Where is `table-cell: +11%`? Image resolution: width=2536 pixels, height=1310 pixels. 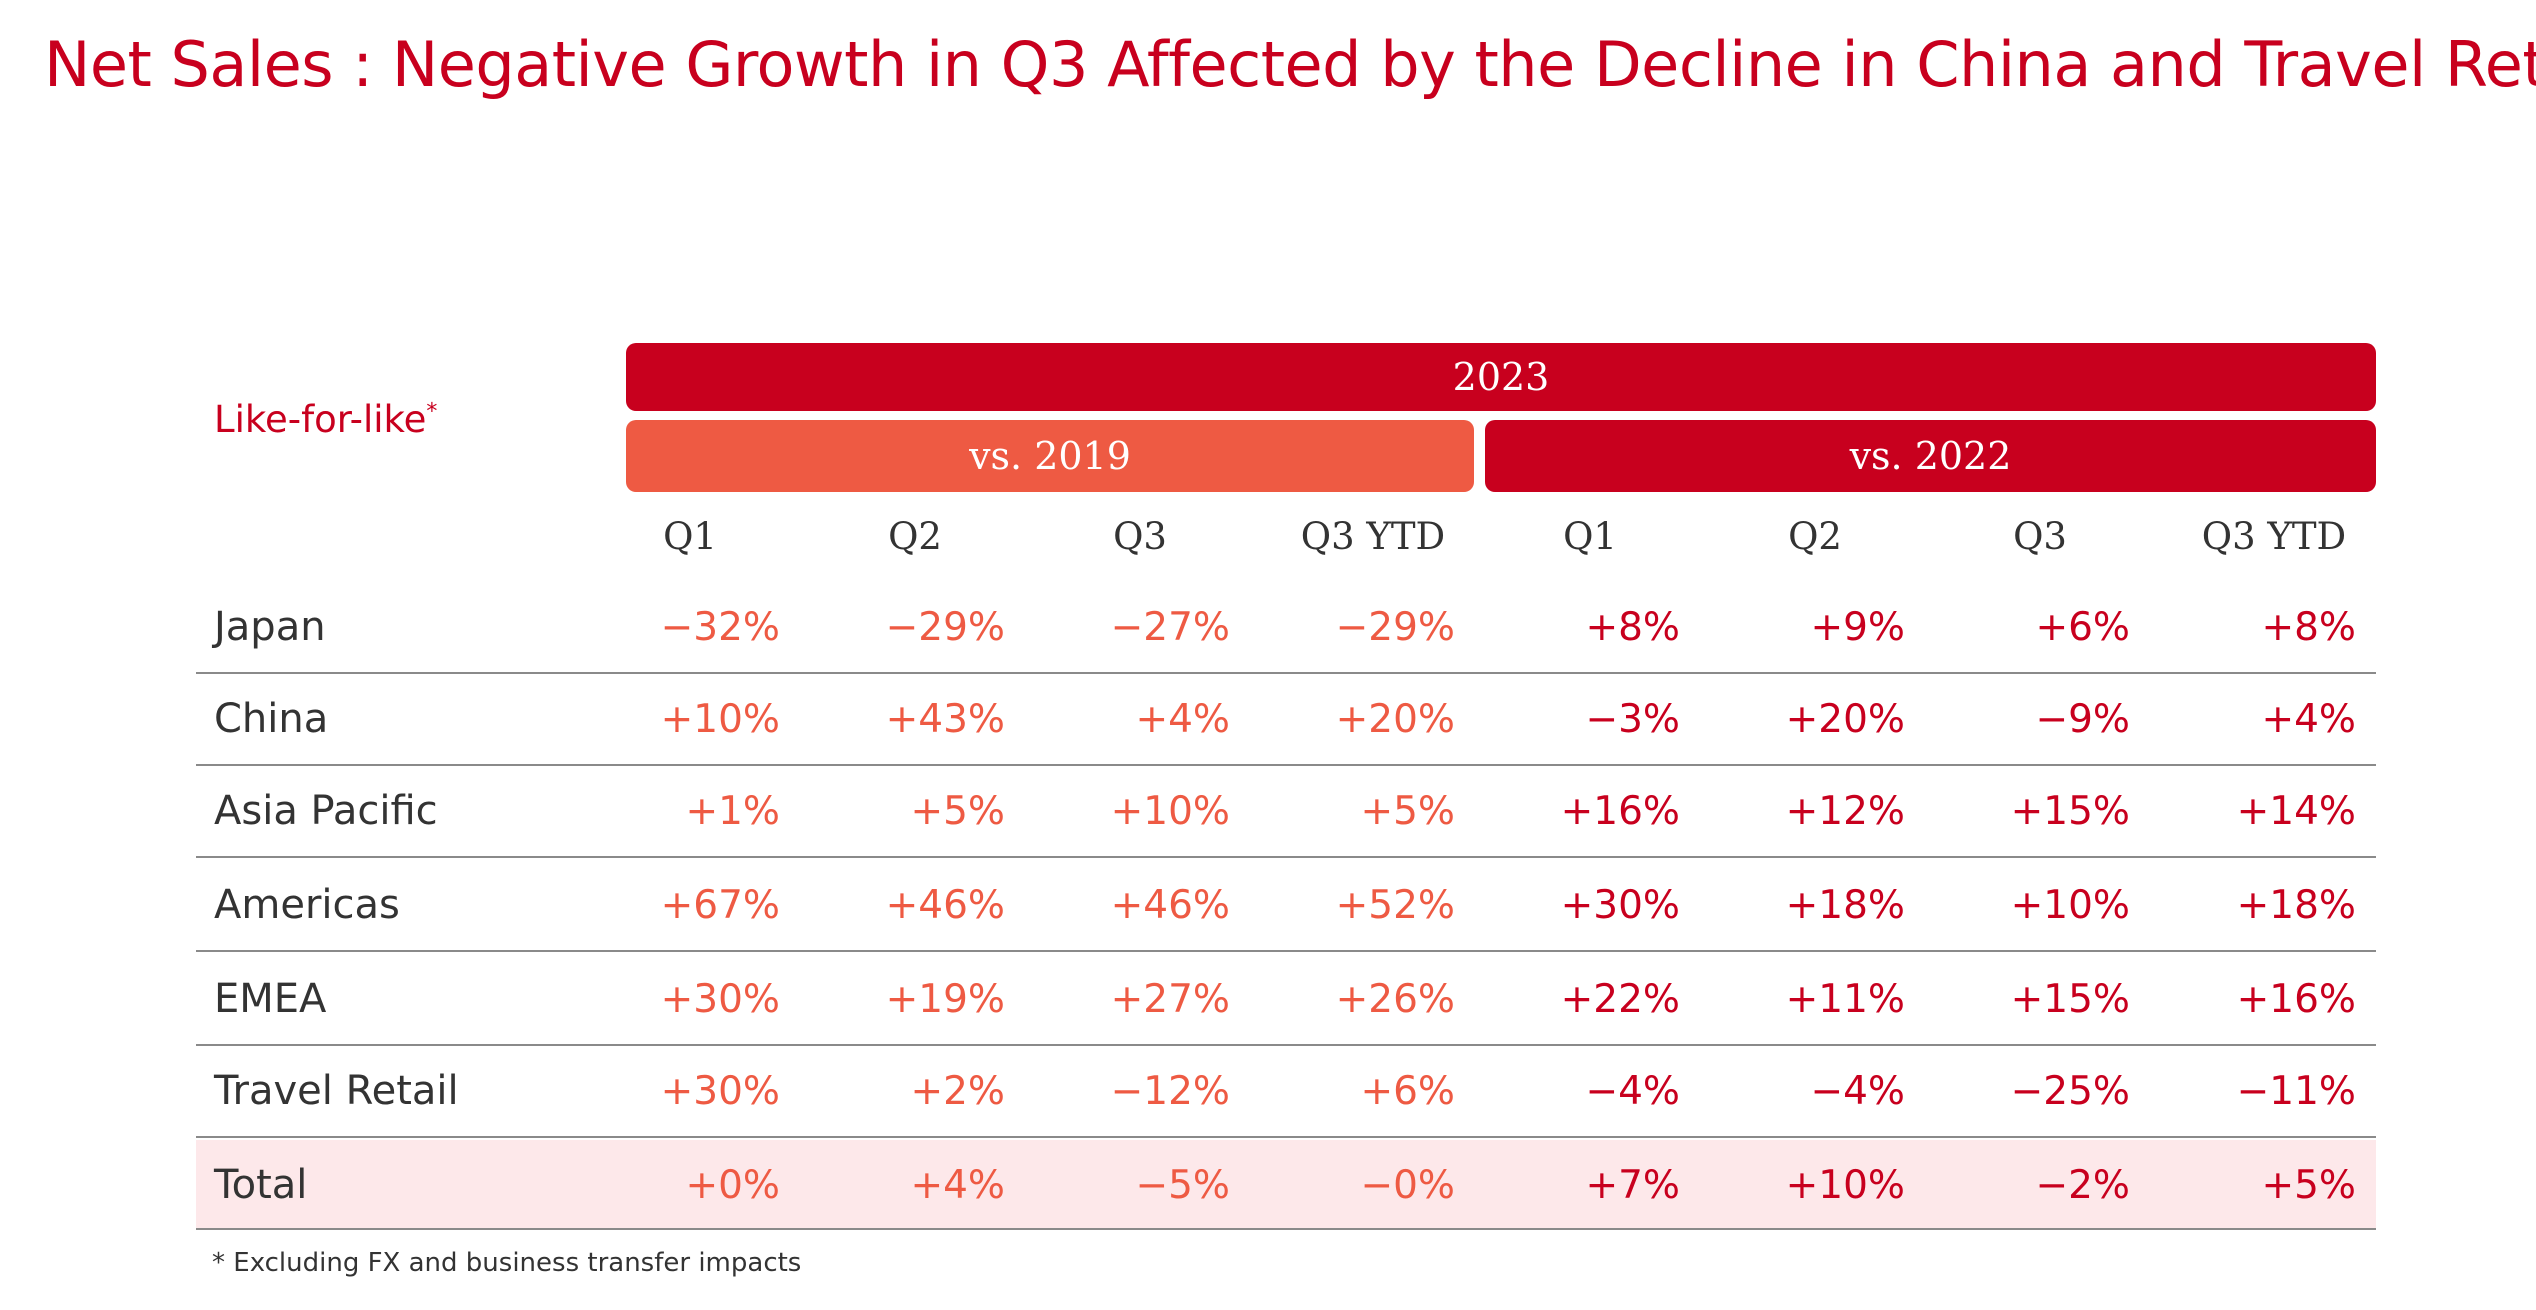 table-cell: +11% is located at coordinates (1845, 999).